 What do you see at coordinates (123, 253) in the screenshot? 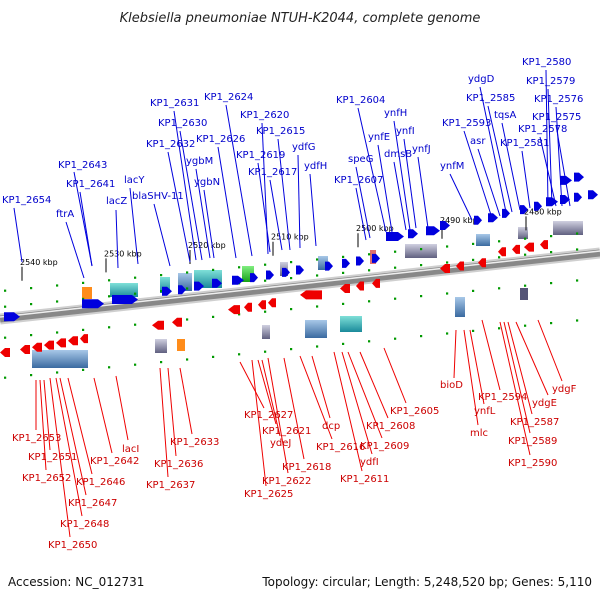
I see `scale-label: 2530 kbp` at bounding box center [123, 253].